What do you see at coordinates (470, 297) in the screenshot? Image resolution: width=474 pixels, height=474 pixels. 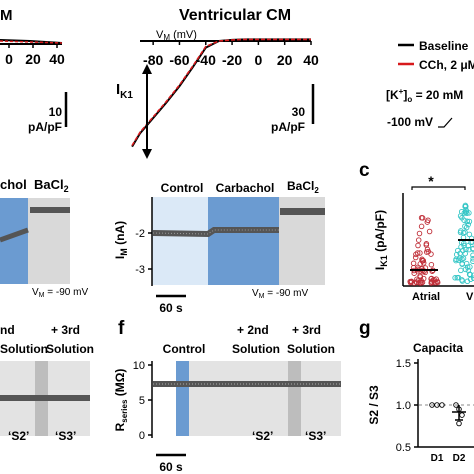 I see `panel-c-category-v: V` at bounding box center [470, 297].